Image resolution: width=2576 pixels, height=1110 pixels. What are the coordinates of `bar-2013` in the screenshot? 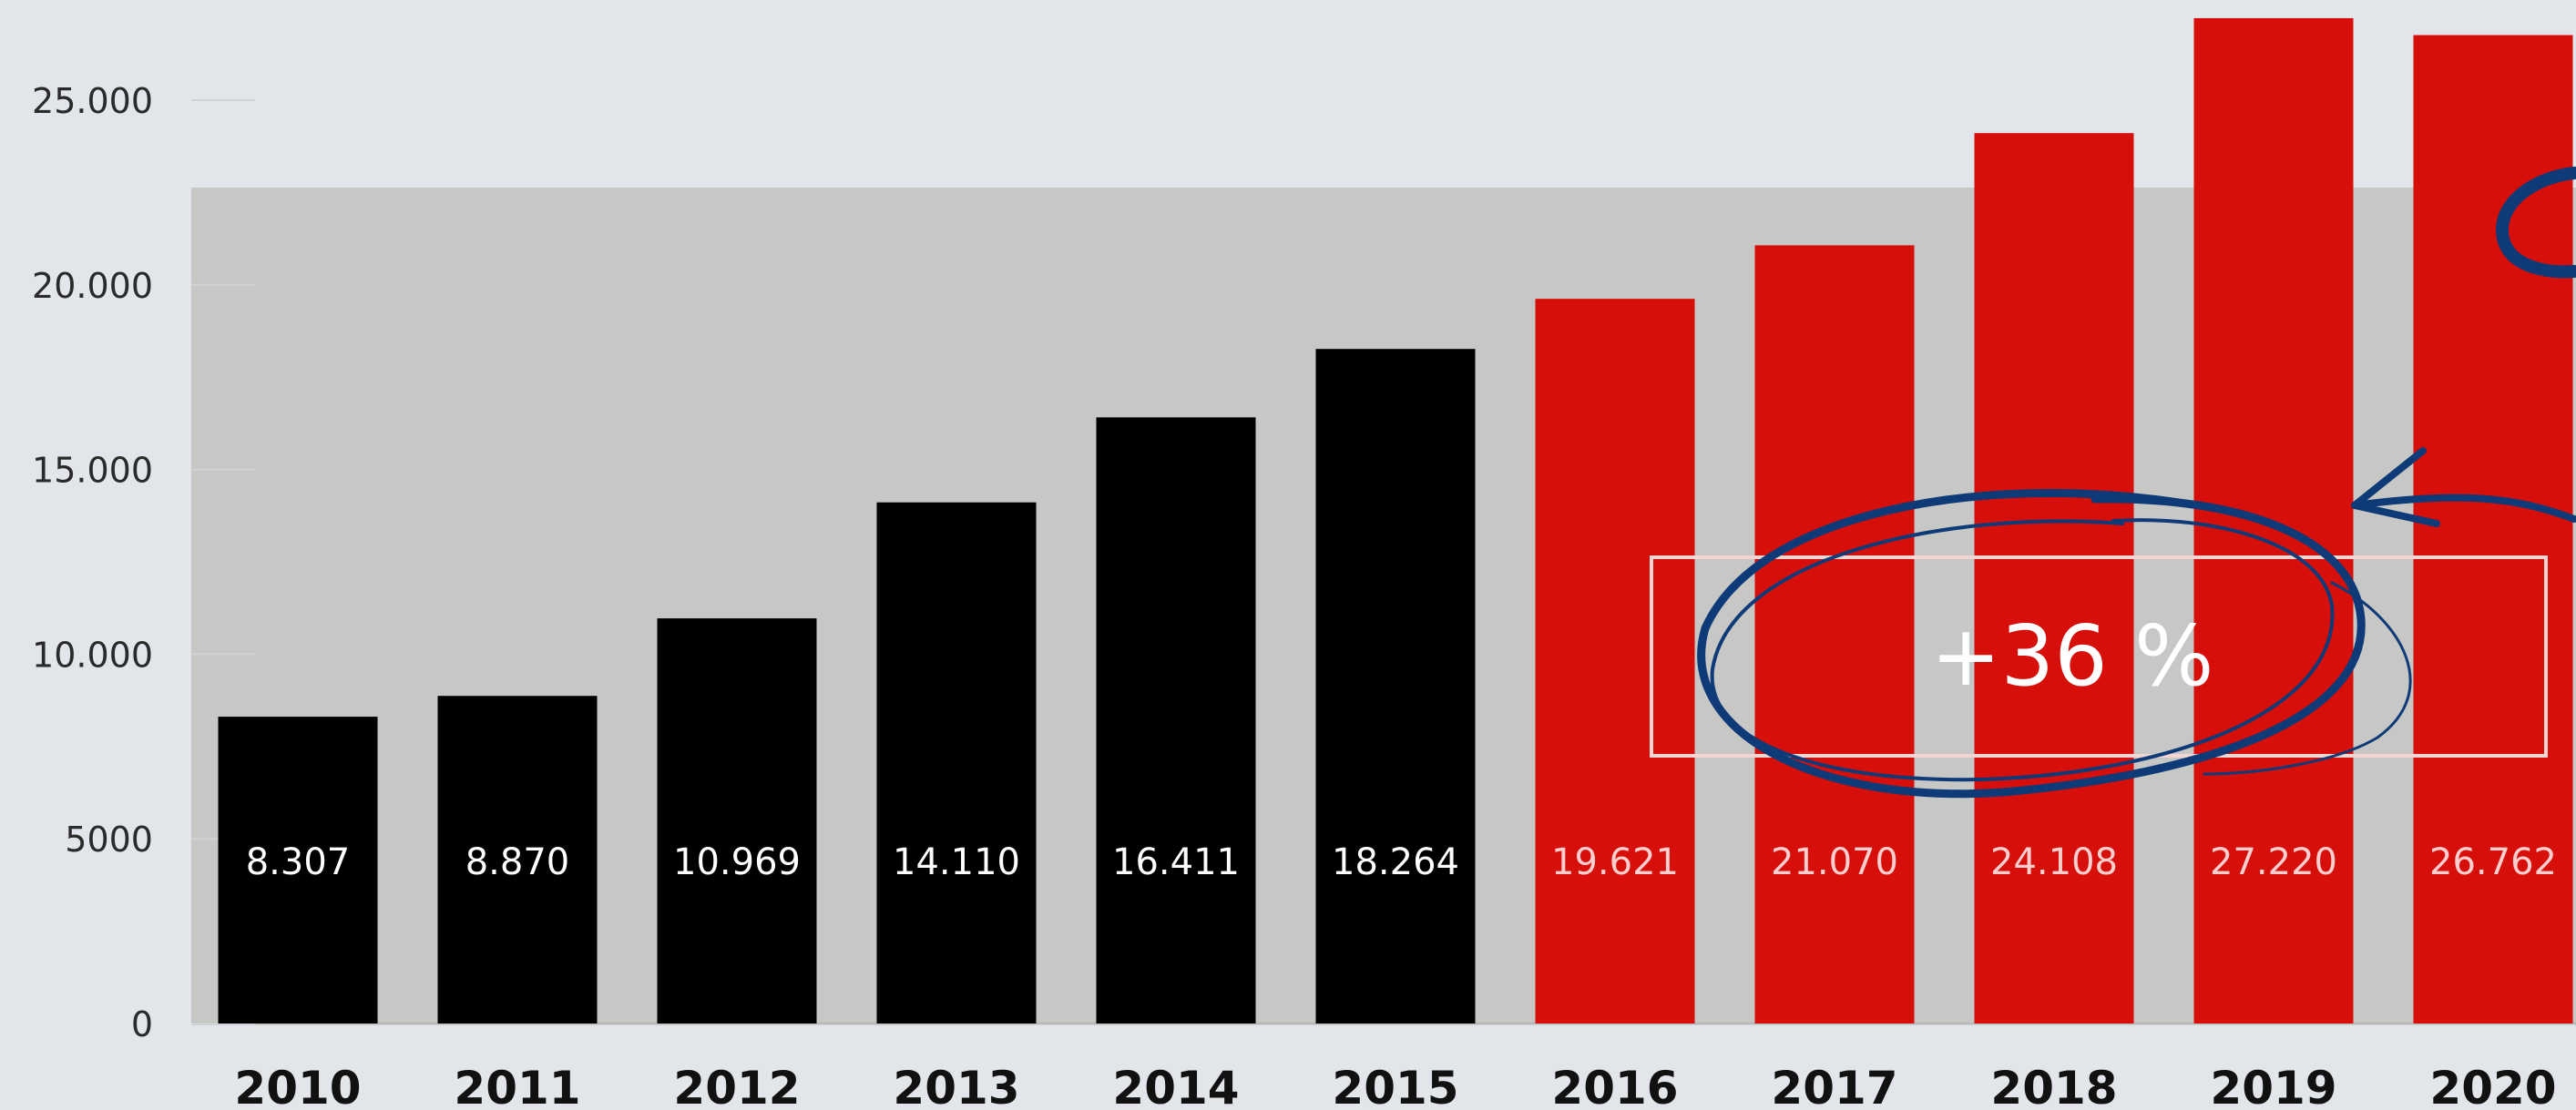 It's located at (956, 763).